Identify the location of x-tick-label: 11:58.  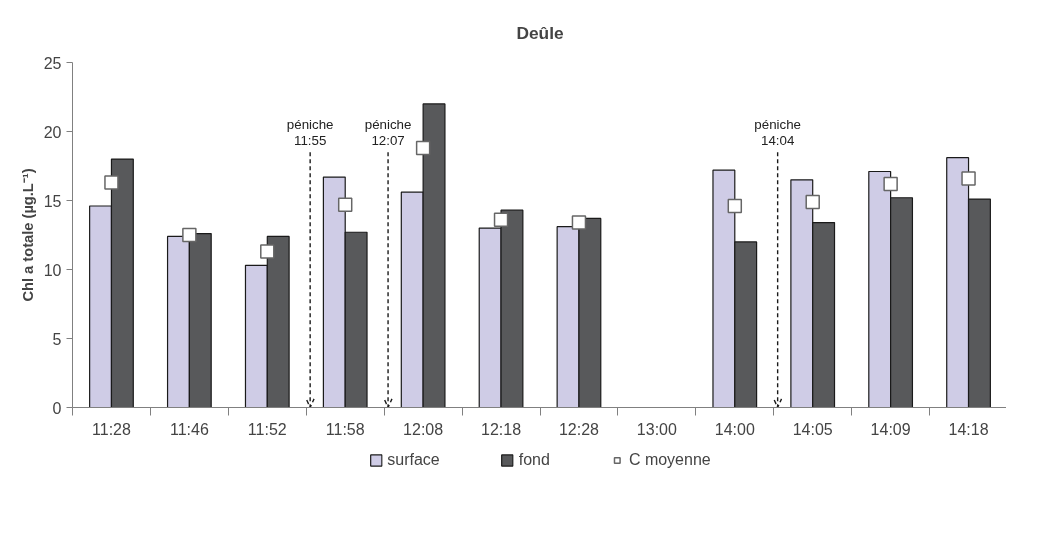
(345, 429).